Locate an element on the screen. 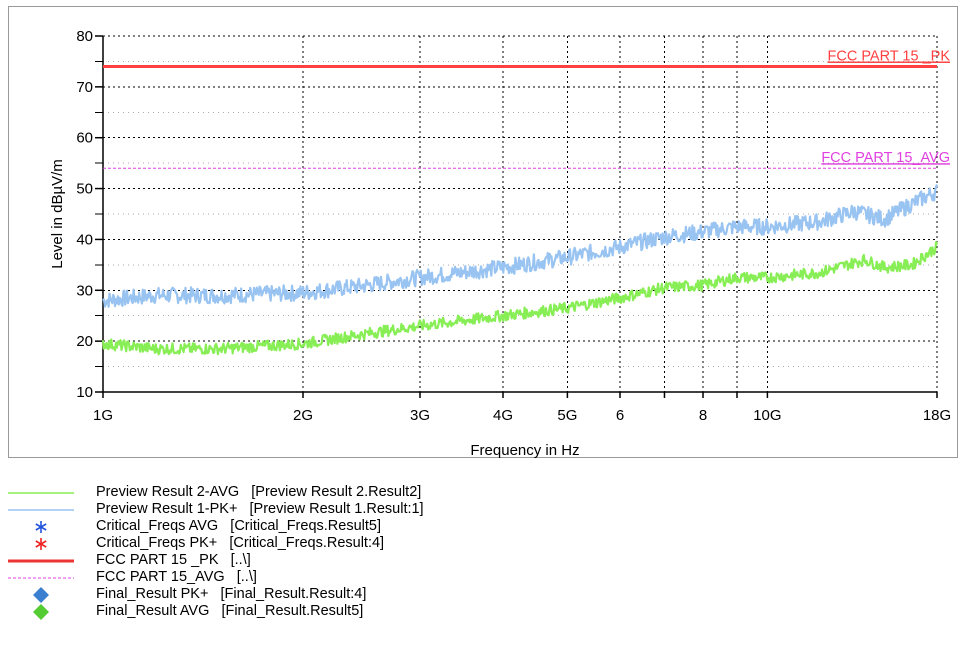 The height and width of the screenshot is (664, 965). y-tick-label: 10 is located at coordinates (84, 392).